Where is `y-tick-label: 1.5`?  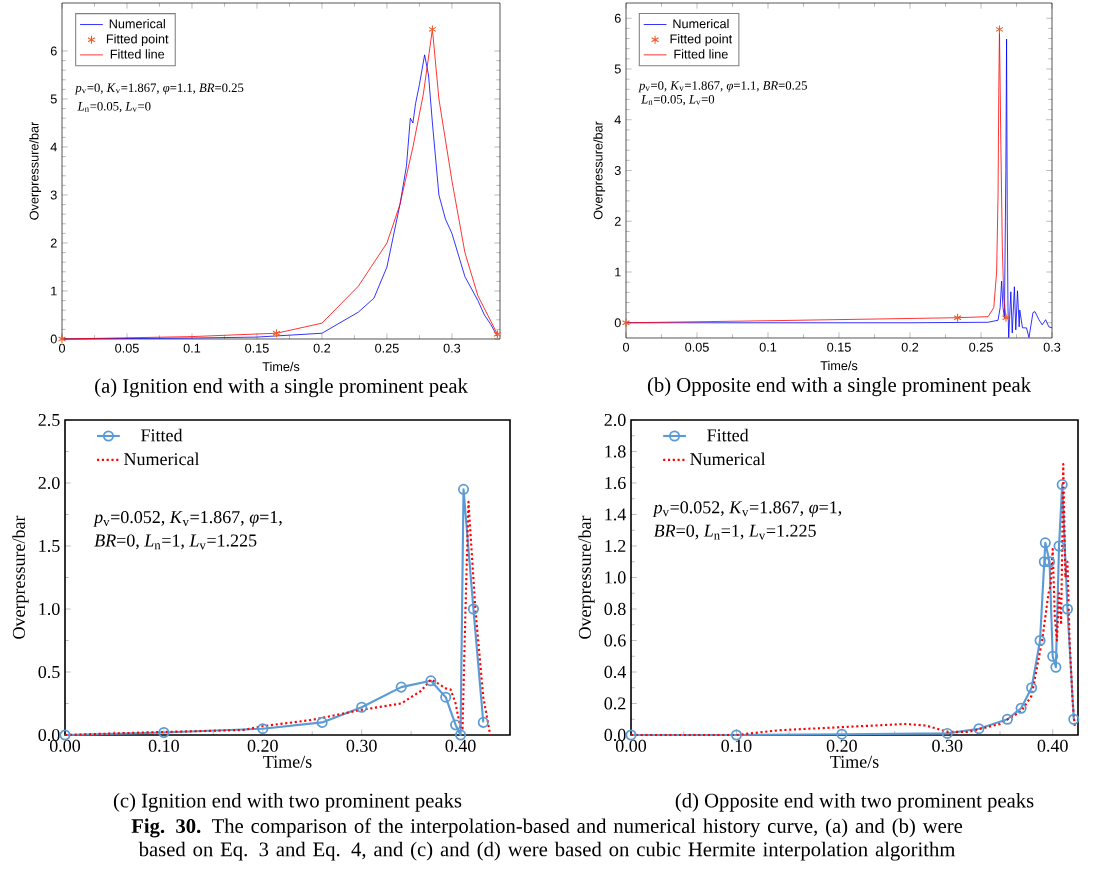 y-tick-label: 1.5 is located at coordinates (49, 546).